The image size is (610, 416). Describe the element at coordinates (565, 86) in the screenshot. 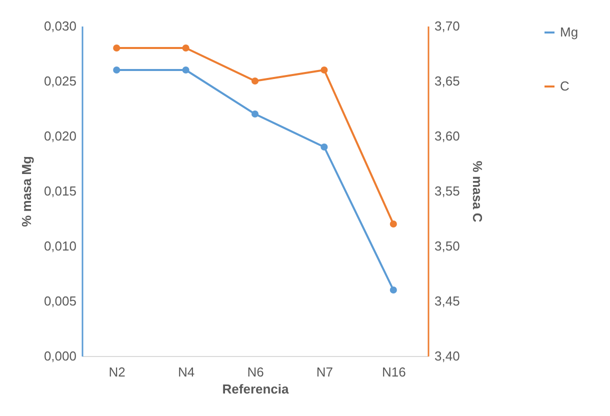

I see `legend-label: C` at that location.